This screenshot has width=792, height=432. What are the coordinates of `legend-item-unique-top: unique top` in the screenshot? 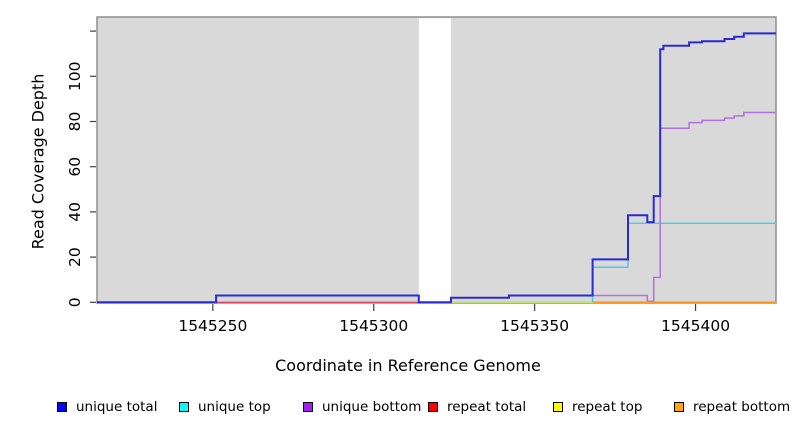 It's located at (225, 407).